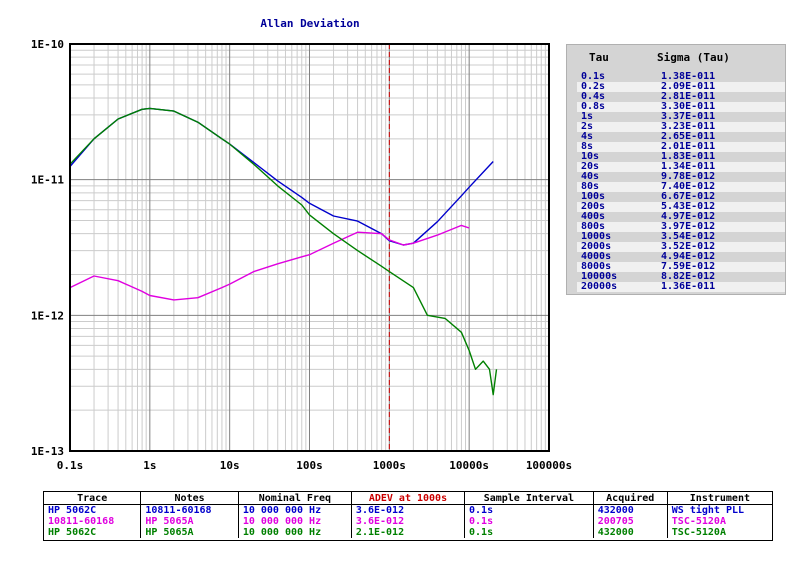  I want to click on x-tick-label: 10000s, so click(469, 465).